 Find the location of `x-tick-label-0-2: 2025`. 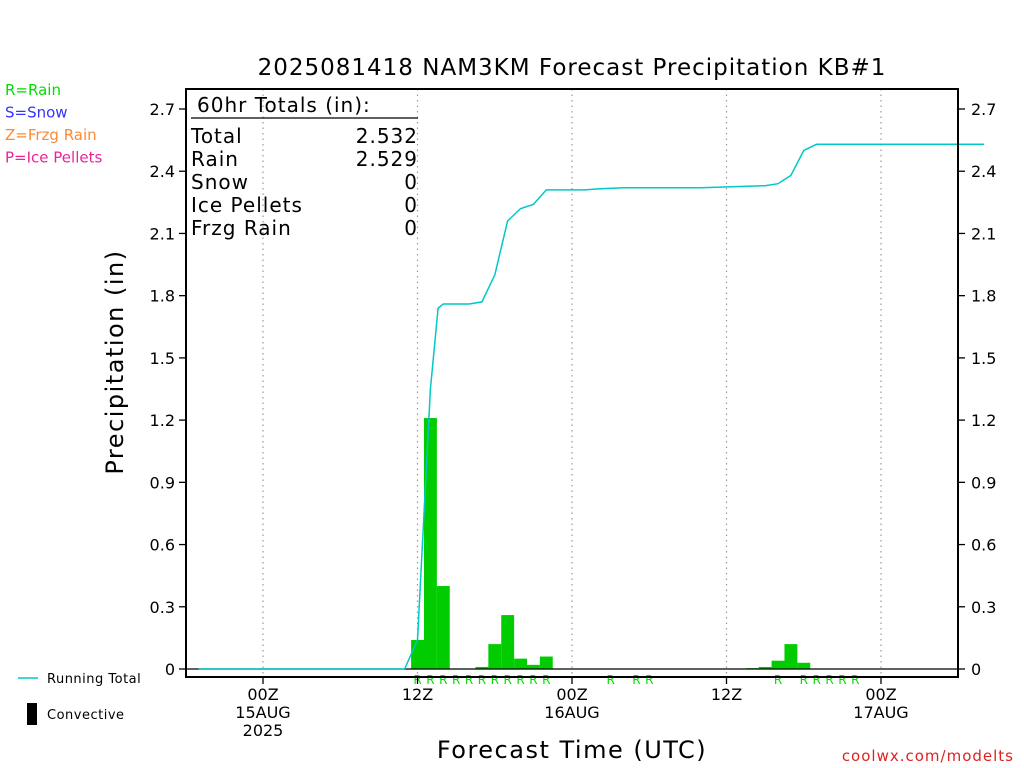

x-tick-label-0-2: 2025 is located at coordinates (263, 730).